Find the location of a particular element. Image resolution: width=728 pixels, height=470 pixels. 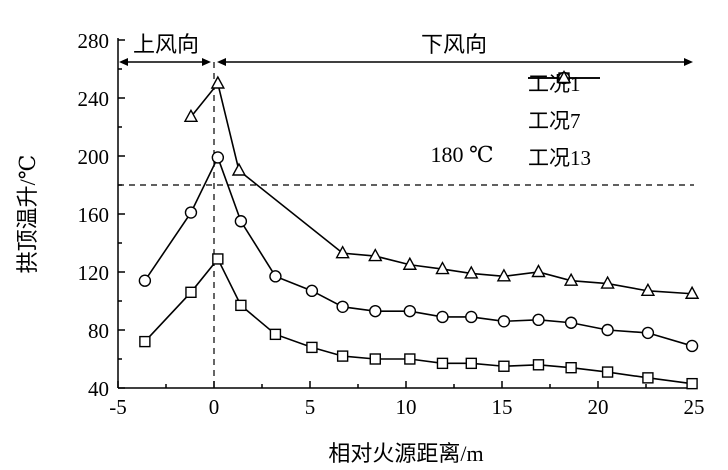

wind-direction-arrows is located at coordinates (406, 62).